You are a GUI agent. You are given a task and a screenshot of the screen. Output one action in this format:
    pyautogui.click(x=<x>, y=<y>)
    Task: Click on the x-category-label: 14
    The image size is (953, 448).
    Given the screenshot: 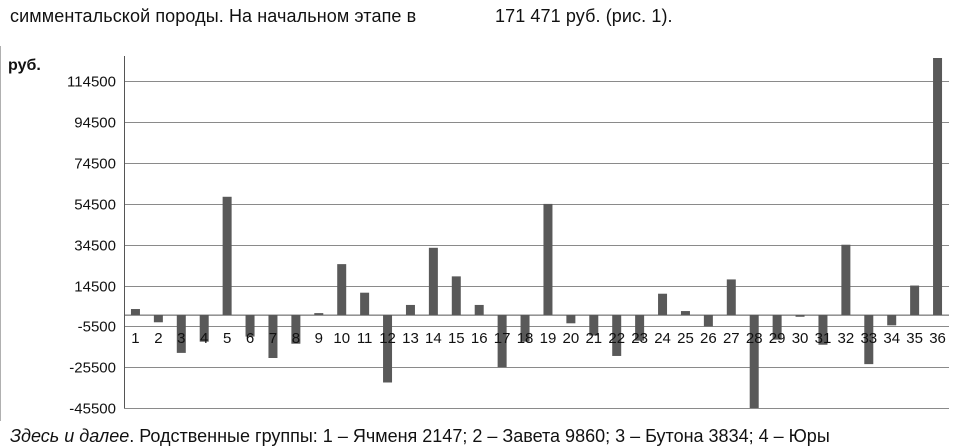 What is the action you would take?
    pyautogui.click(x=433, y=338)
    